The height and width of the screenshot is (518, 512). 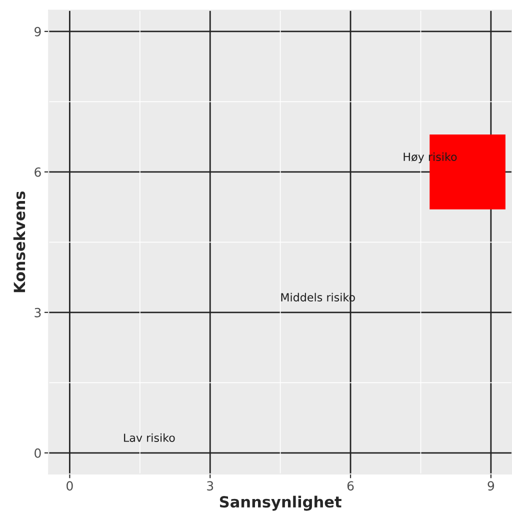 What do you see at coordinates (69, 486) in the screenshot?
I see `x-tick-label: 0` at bounding box center [69, 486].